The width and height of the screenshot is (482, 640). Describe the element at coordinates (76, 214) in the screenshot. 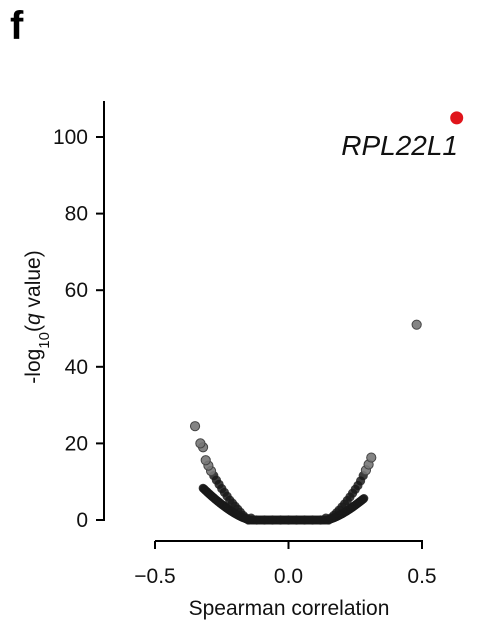

I see `y-tick-label: 80` at that location.